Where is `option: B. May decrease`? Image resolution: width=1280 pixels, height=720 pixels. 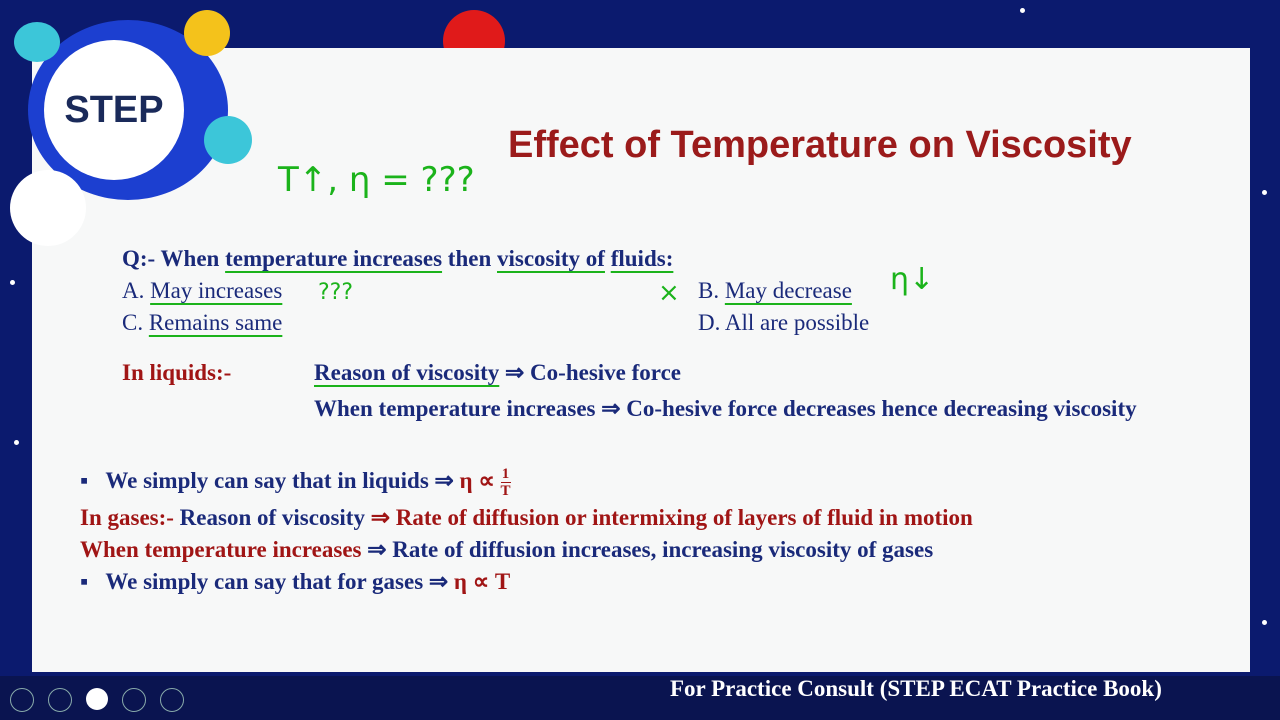 option: B. May decrease is located at coordinates (775, 291).